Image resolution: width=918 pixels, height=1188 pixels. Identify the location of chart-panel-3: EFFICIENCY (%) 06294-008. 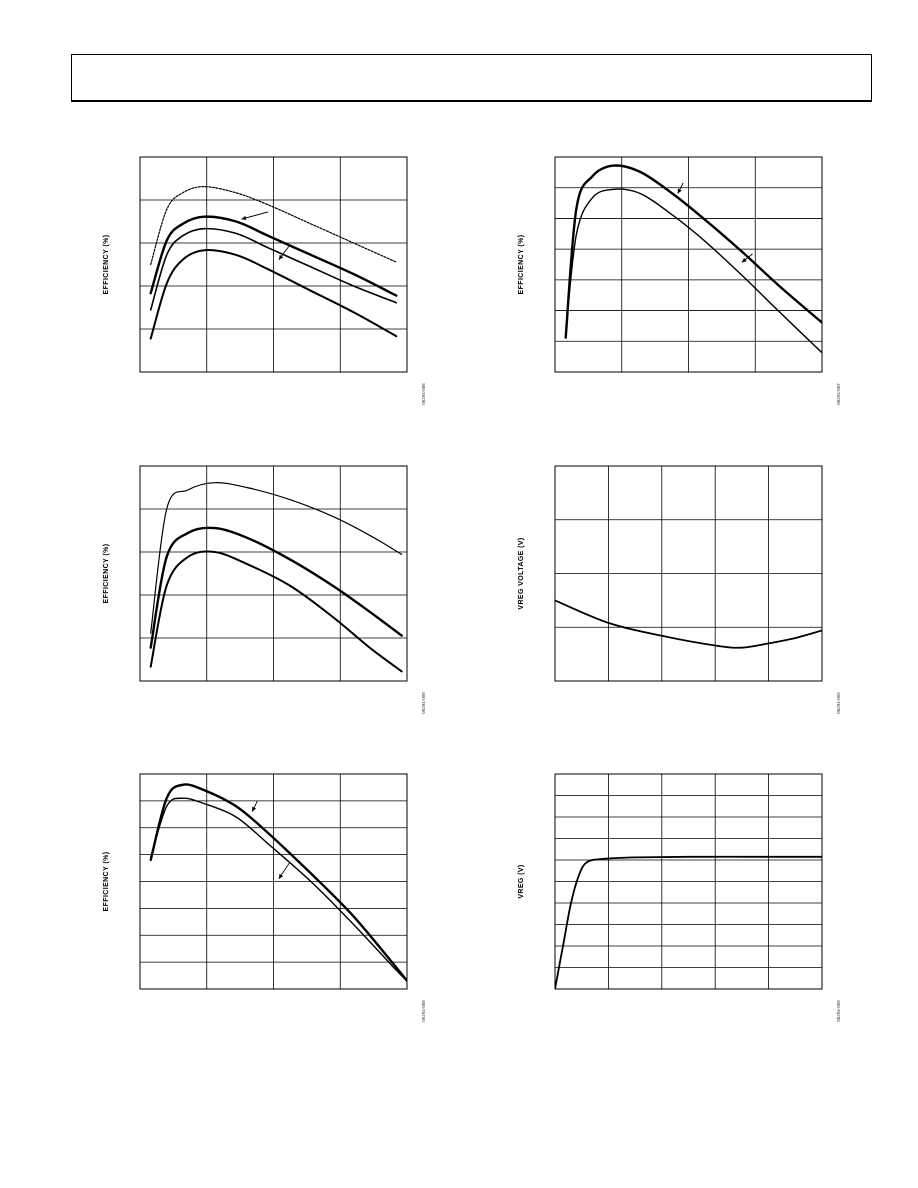
(263, 594).